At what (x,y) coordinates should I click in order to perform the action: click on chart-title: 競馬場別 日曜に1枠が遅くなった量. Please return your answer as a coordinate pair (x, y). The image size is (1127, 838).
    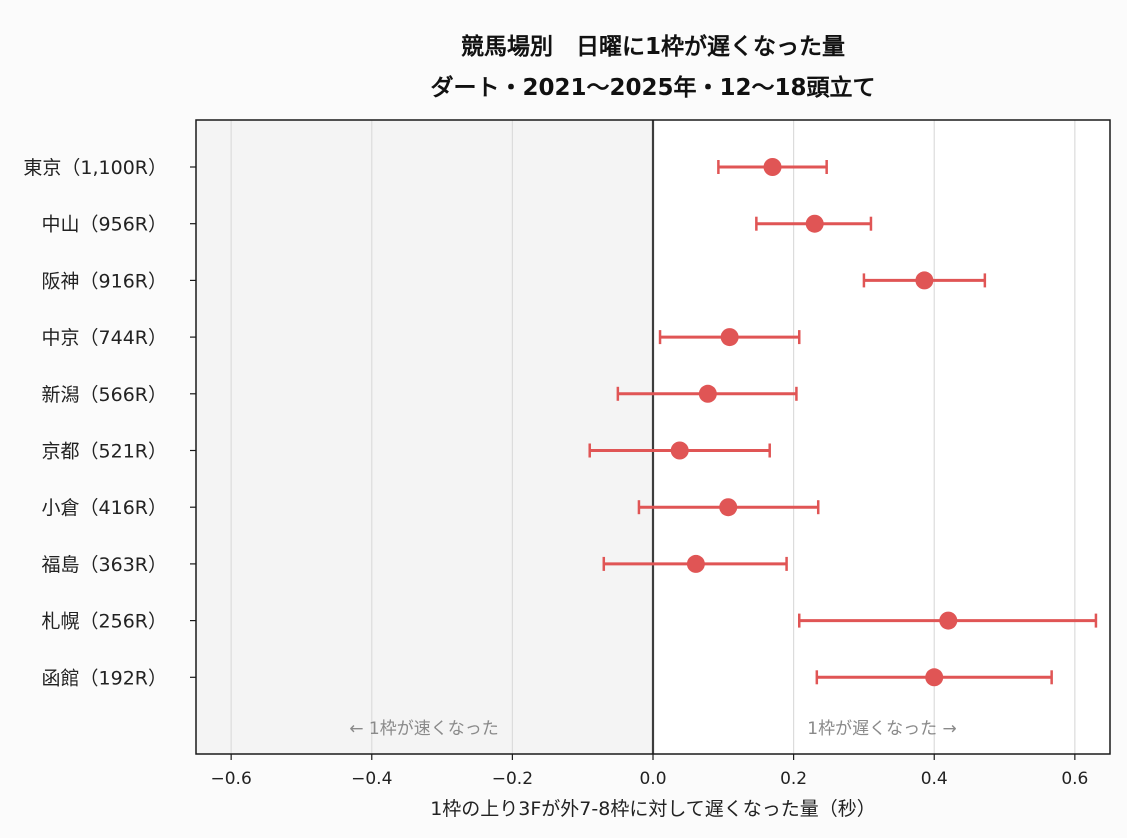
    Looking at the image, I should click on (653, 46).